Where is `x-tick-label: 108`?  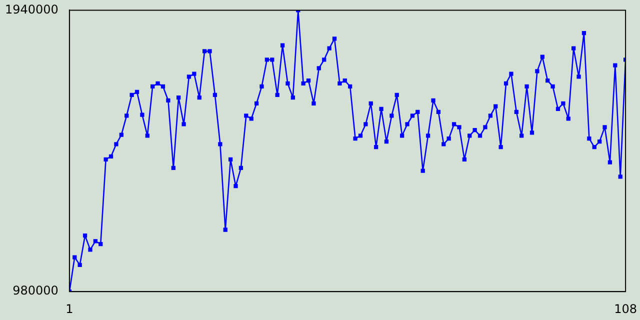
x-tick-label: 108 is located at coordinates (625, 309).